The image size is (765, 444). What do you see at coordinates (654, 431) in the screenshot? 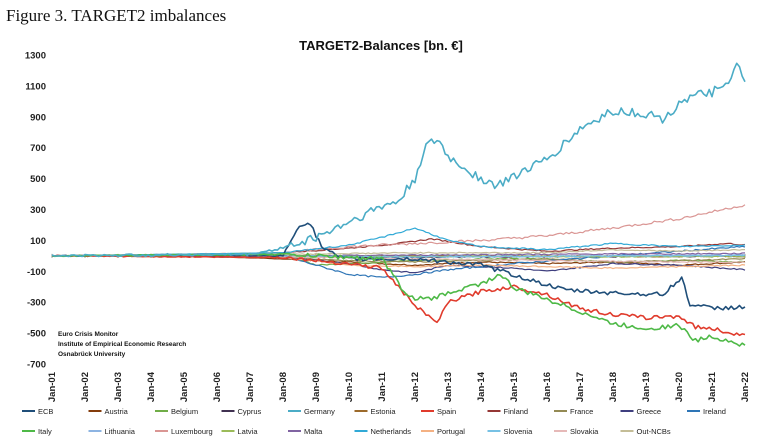
I see `legend-label: Out-NCBs` at bounding box center [654, 431].